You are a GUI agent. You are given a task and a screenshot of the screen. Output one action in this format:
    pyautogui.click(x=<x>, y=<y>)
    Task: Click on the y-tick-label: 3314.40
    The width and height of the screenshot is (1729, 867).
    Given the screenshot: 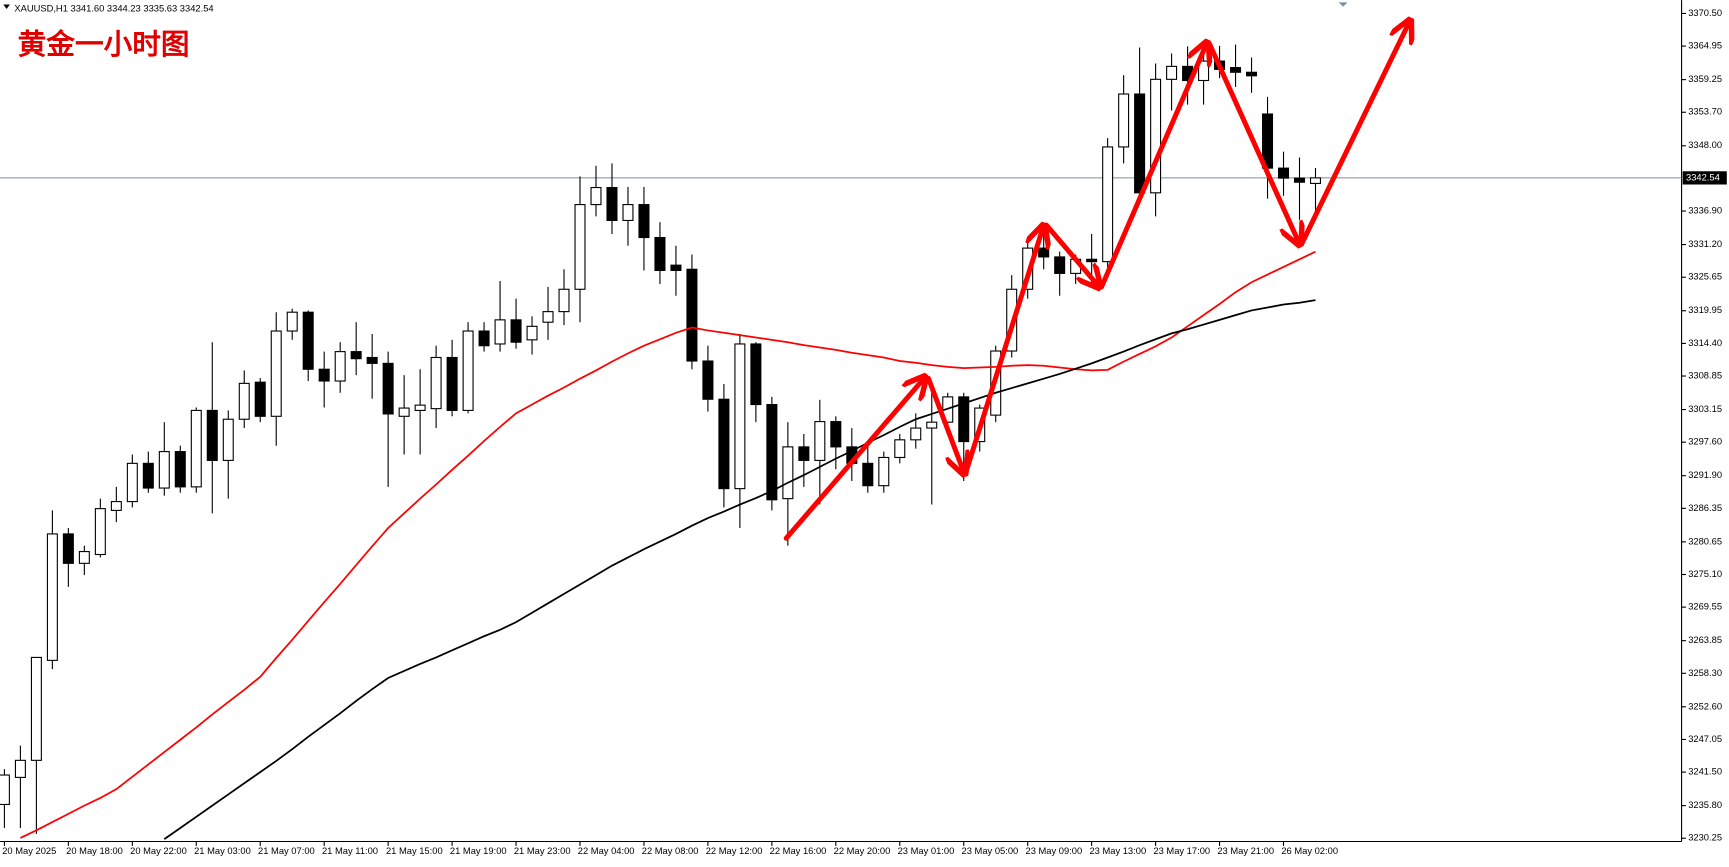 What is the action you would take?
    pyautogui.click(x=1705, y=343)
    